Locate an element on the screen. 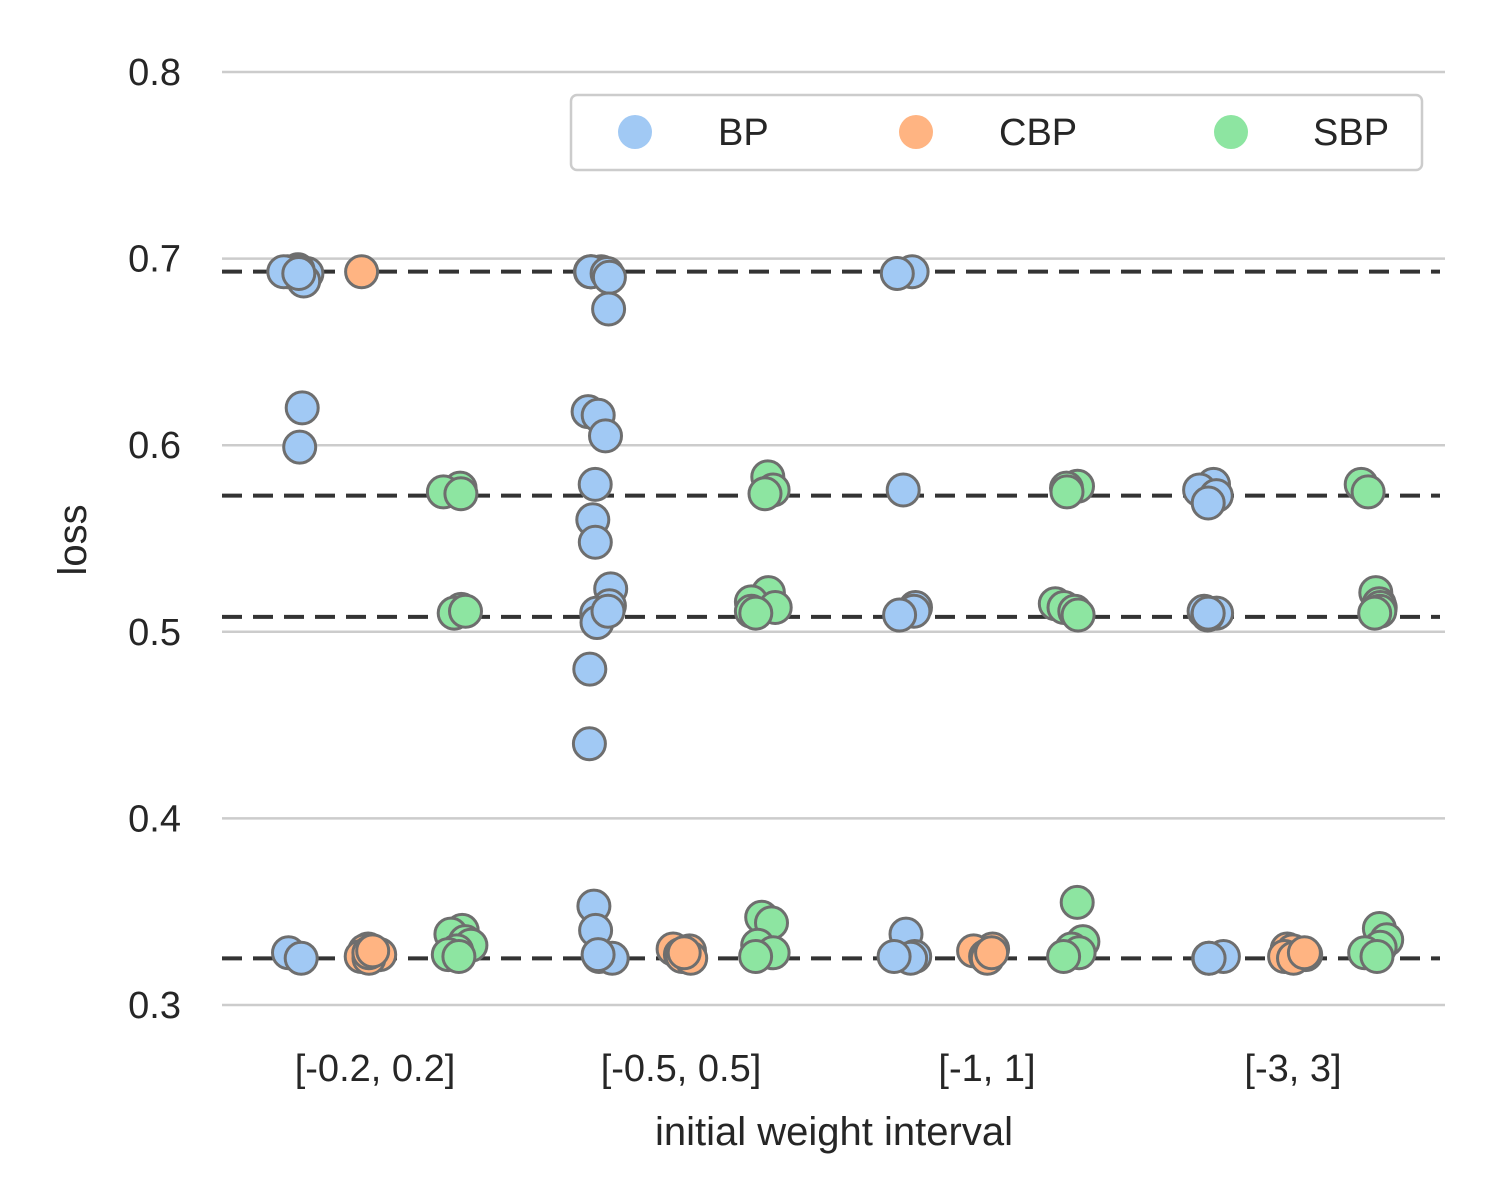 The width and height of the screenshot is (1500, 1200). legend-frame is located at coordinates (996, 132).